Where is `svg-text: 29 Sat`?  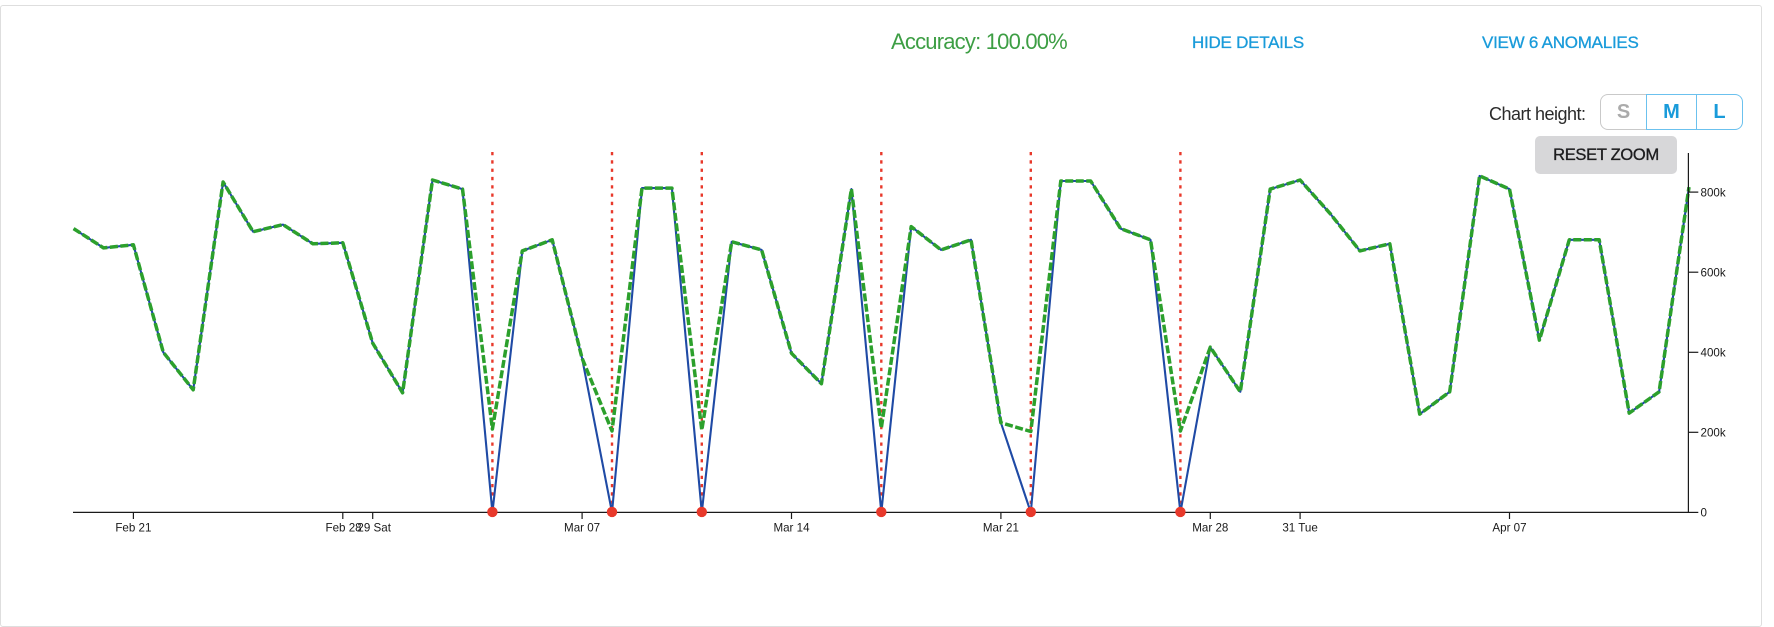 svg-text: 29 Sat is located at coordinates (374, 528).